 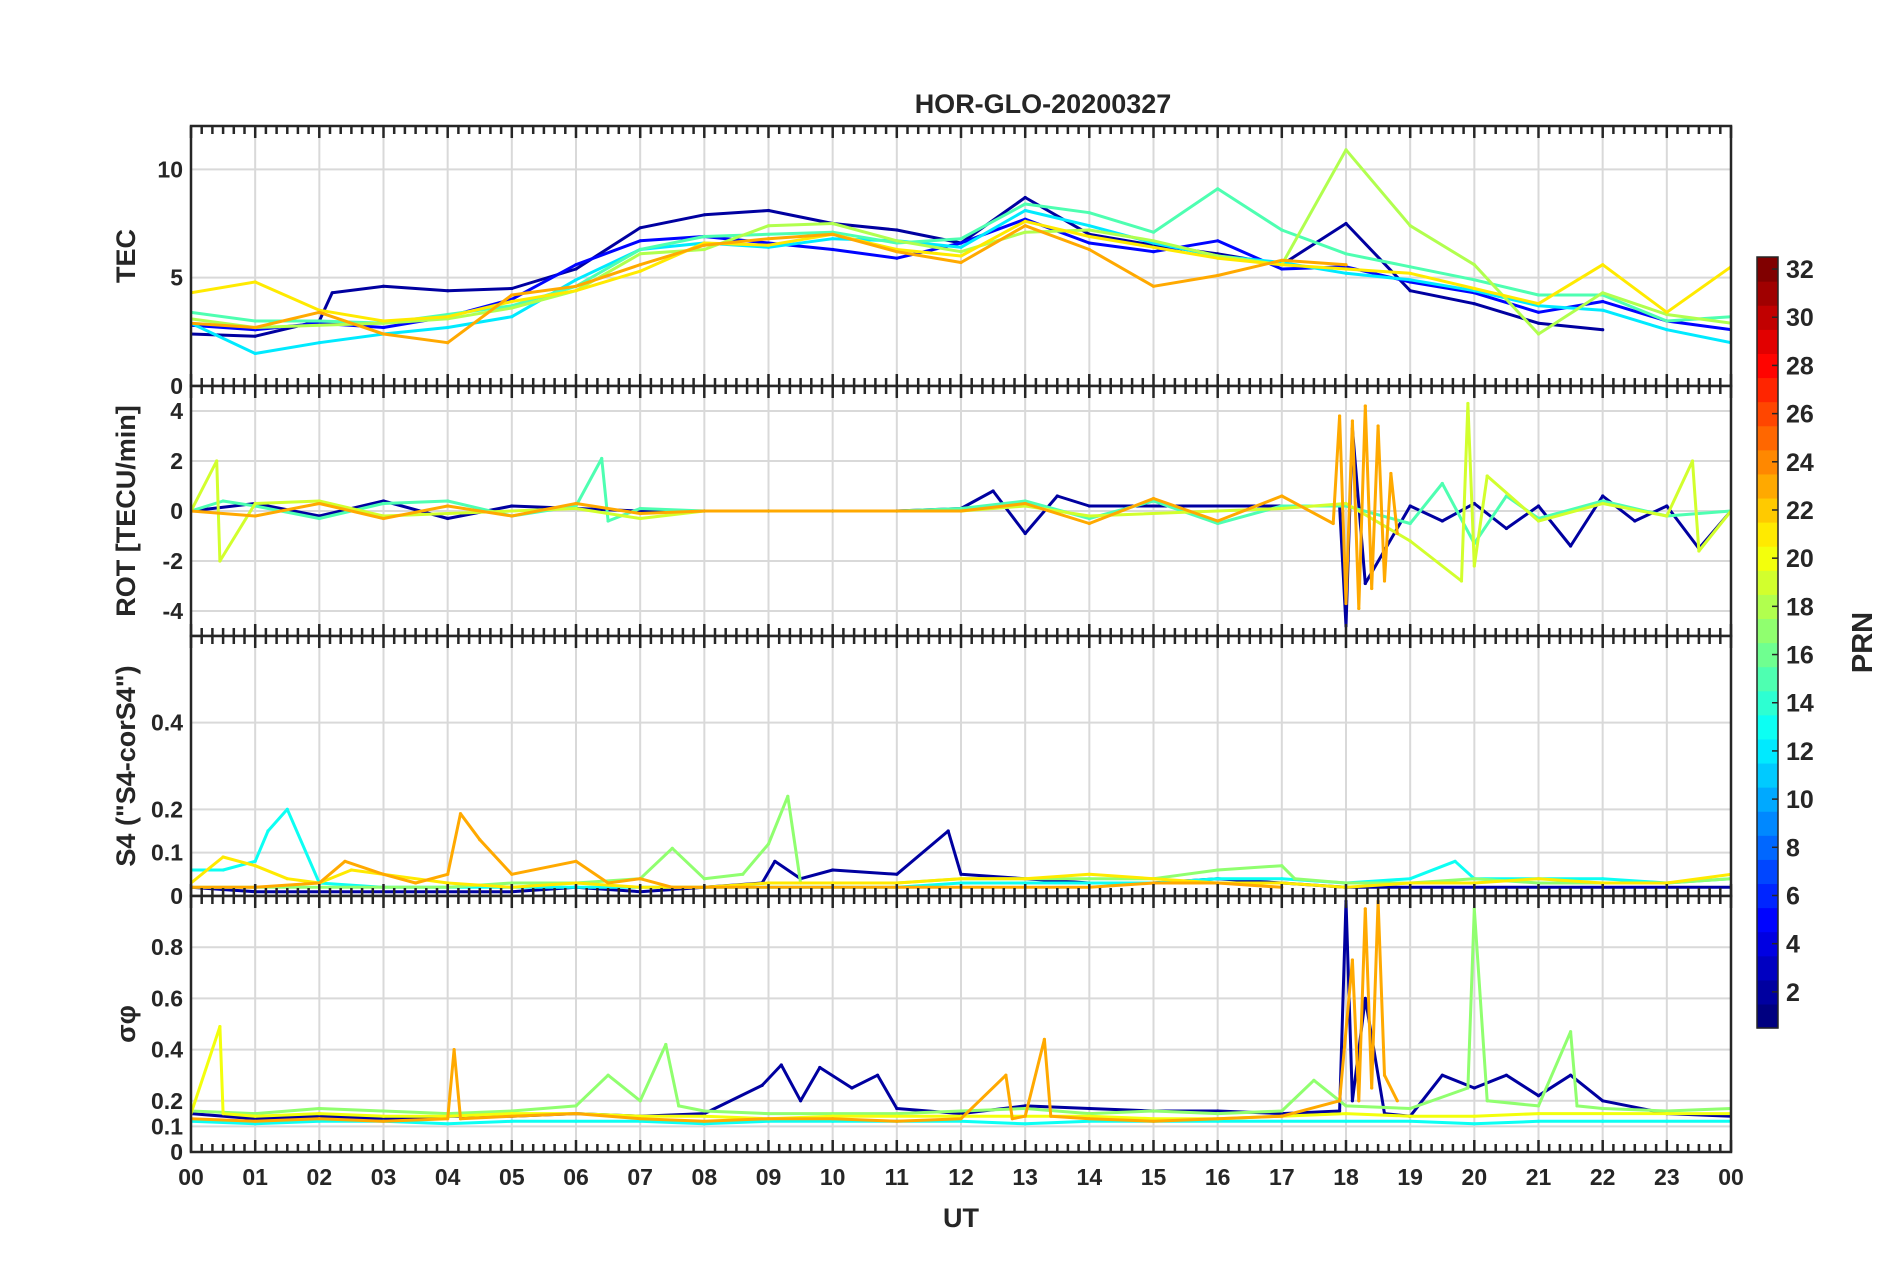 What do you see at coordinates (1800, 511) in the screenshot?
I see `colorbar-tick-label: 22` at bounding box center [1800, 511].